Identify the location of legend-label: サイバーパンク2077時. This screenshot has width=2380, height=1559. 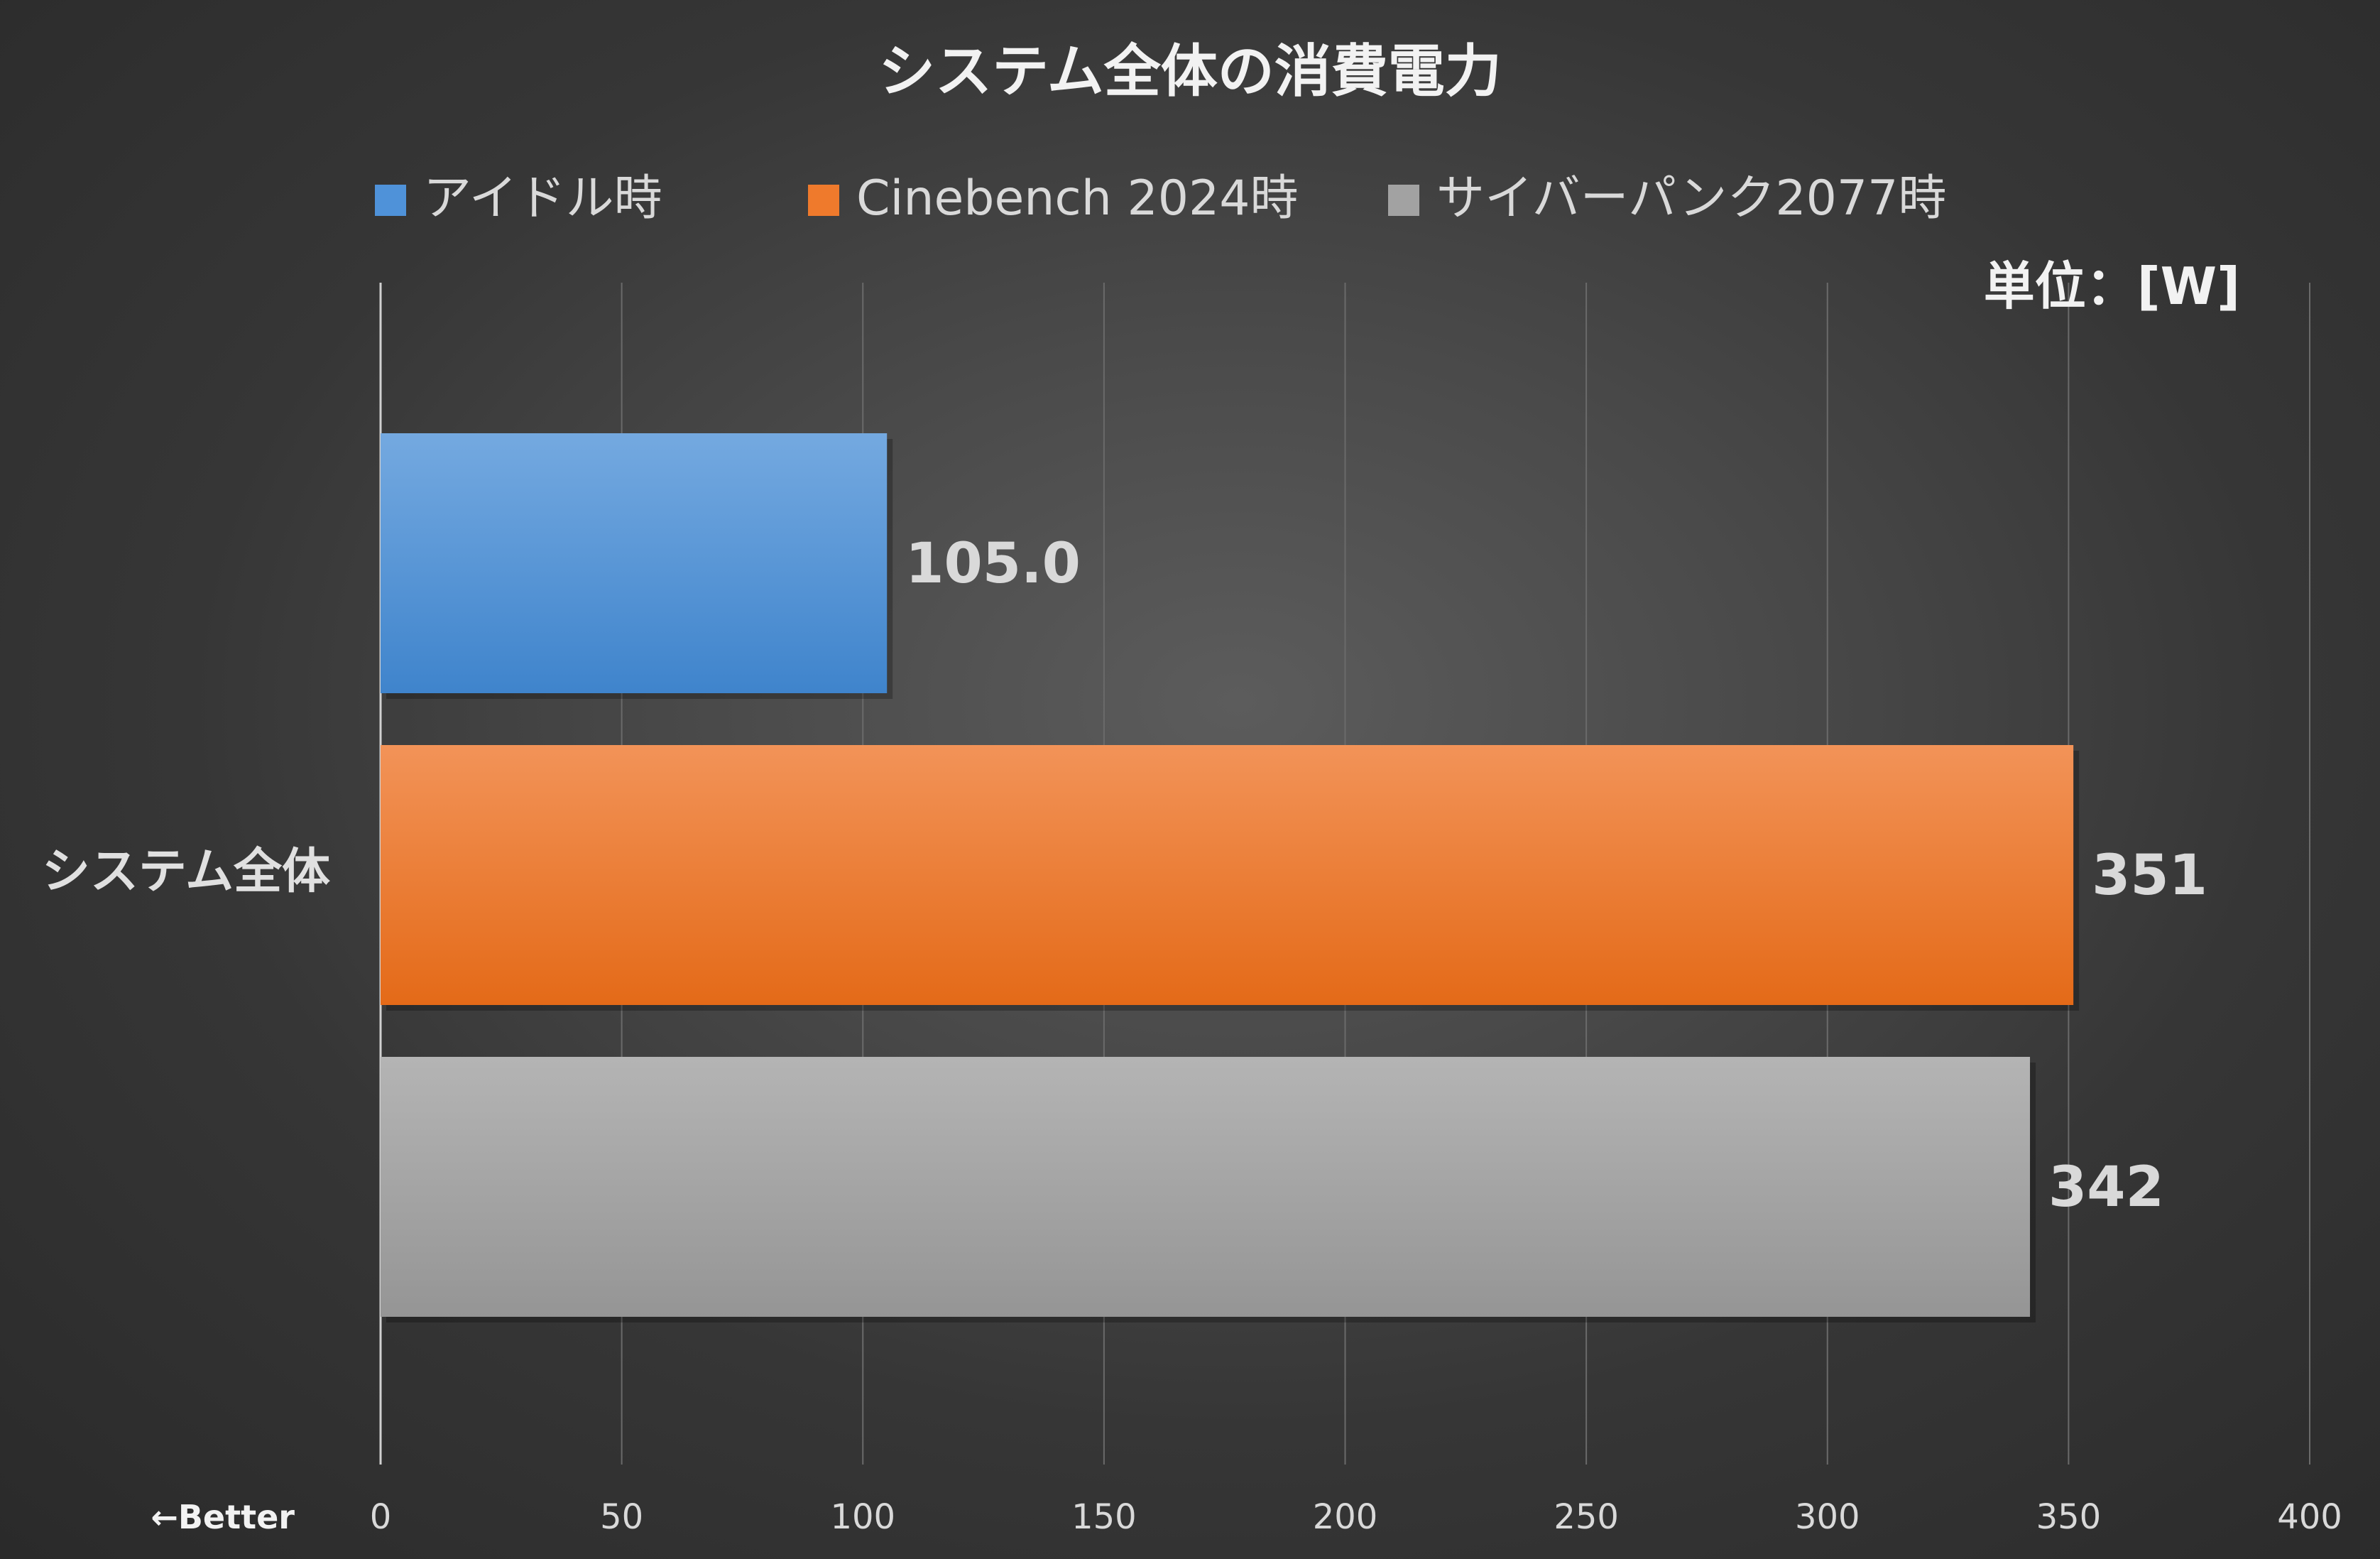
(1691, 198).